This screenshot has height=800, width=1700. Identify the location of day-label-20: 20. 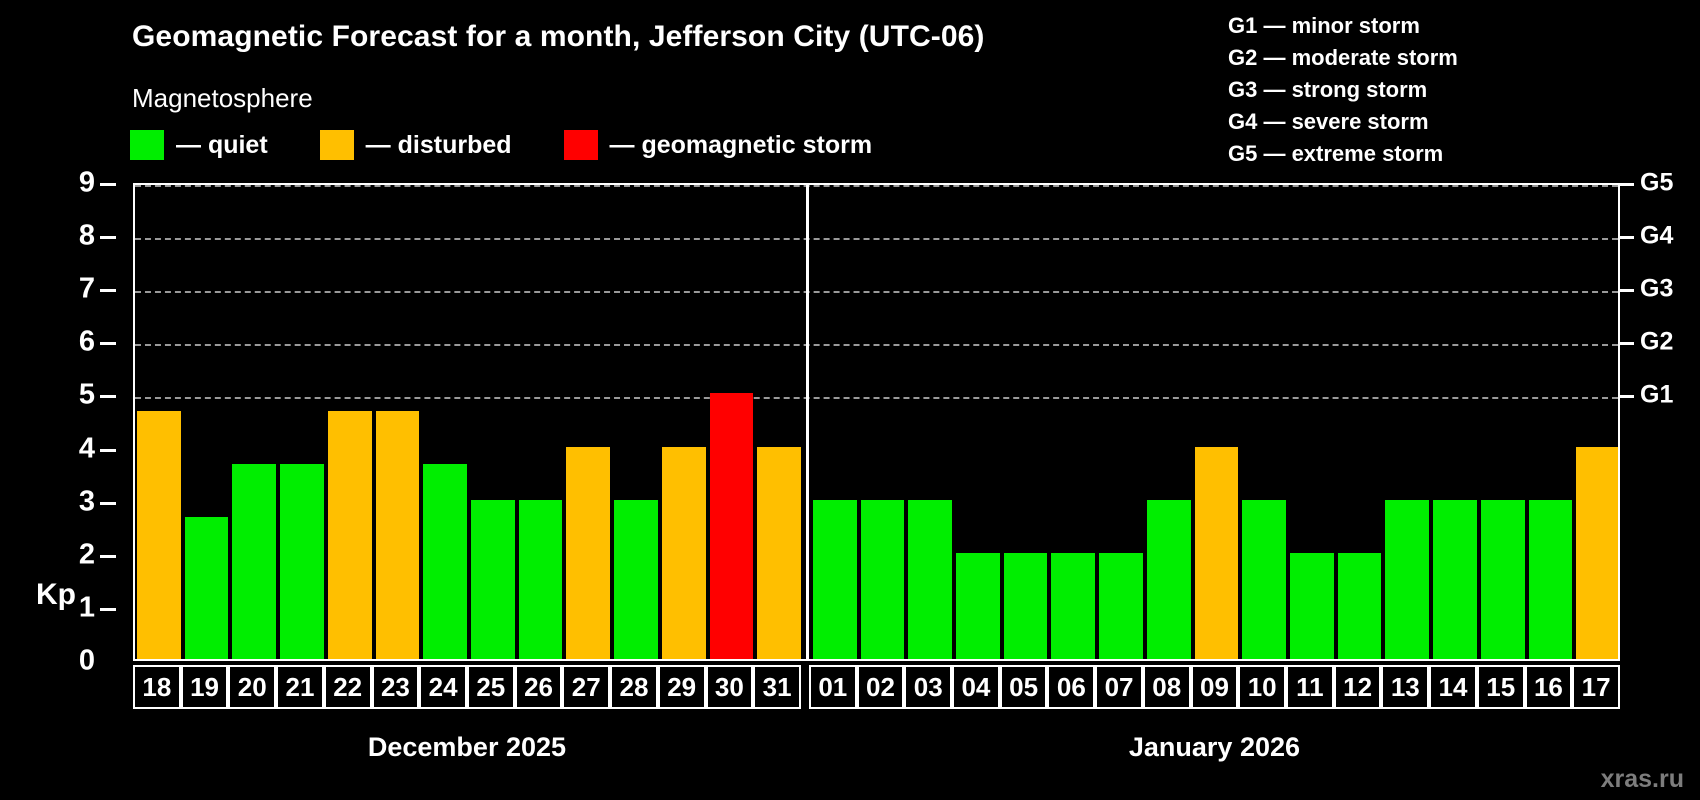
(252, 687).